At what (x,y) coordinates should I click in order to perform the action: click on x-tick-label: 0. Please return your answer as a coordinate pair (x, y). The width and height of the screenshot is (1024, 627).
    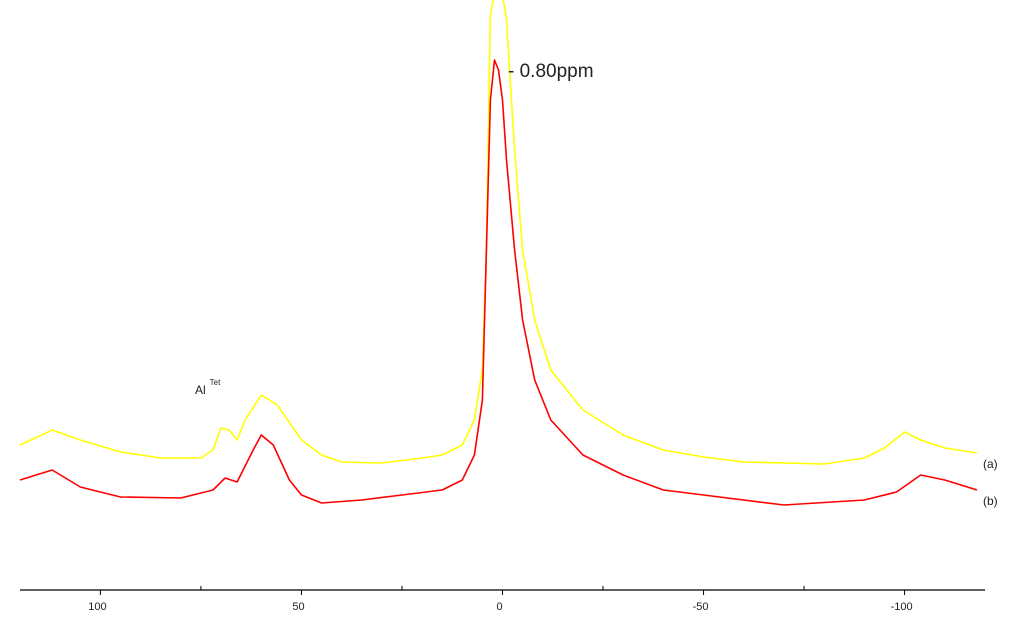
    Looking at the image, I should click on (499, 607).